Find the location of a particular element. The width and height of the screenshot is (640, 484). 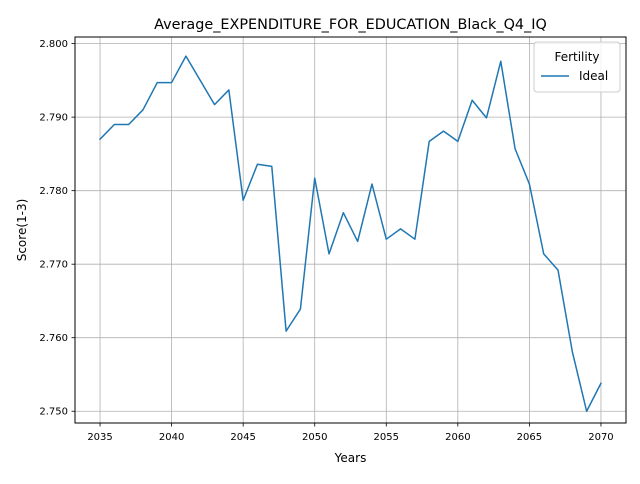

x-tick-label: 2060 is located at coordinates (457, 437).